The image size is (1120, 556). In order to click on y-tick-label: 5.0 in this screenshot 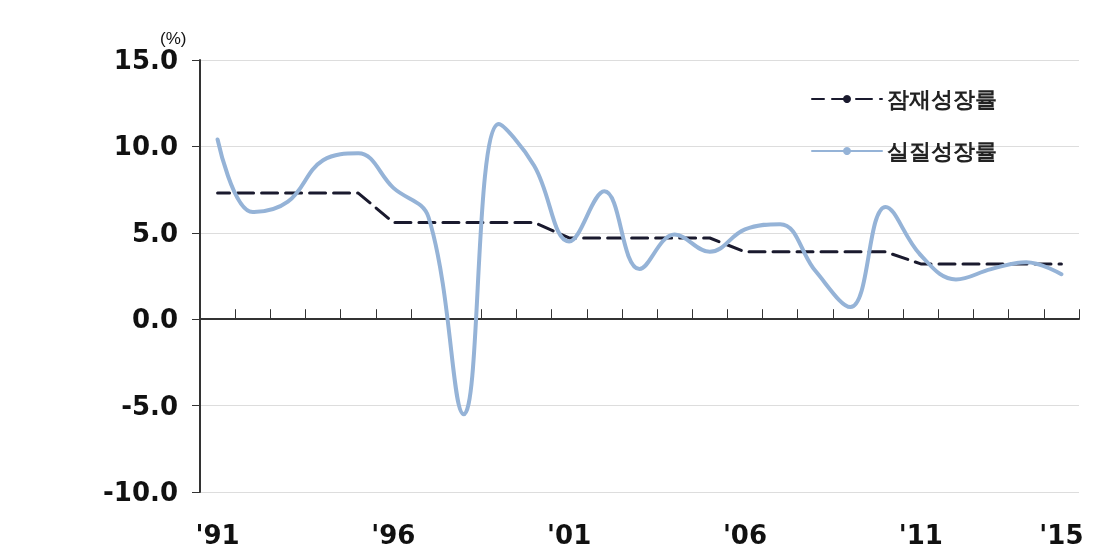, I will do `click(154, 232)`.